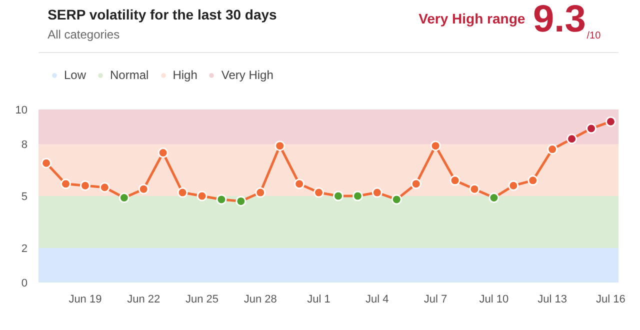 The height and width of the screenshot is (330, 640). I want to click on x-tick-label: Jul 10, so click(494, 300).